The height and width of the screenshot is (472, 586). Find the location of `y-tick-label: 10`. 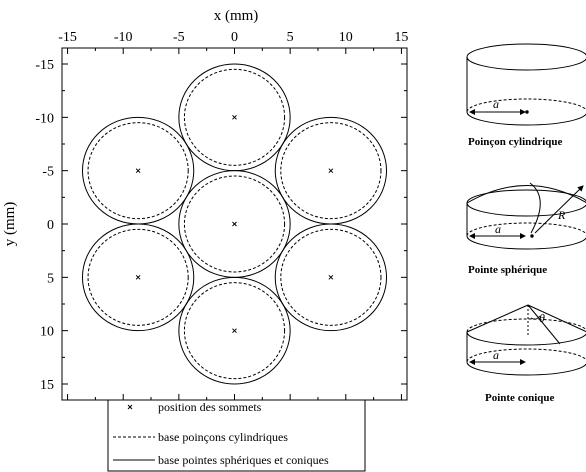

y-tick-label: 10 is located at coordinates (47, 332).